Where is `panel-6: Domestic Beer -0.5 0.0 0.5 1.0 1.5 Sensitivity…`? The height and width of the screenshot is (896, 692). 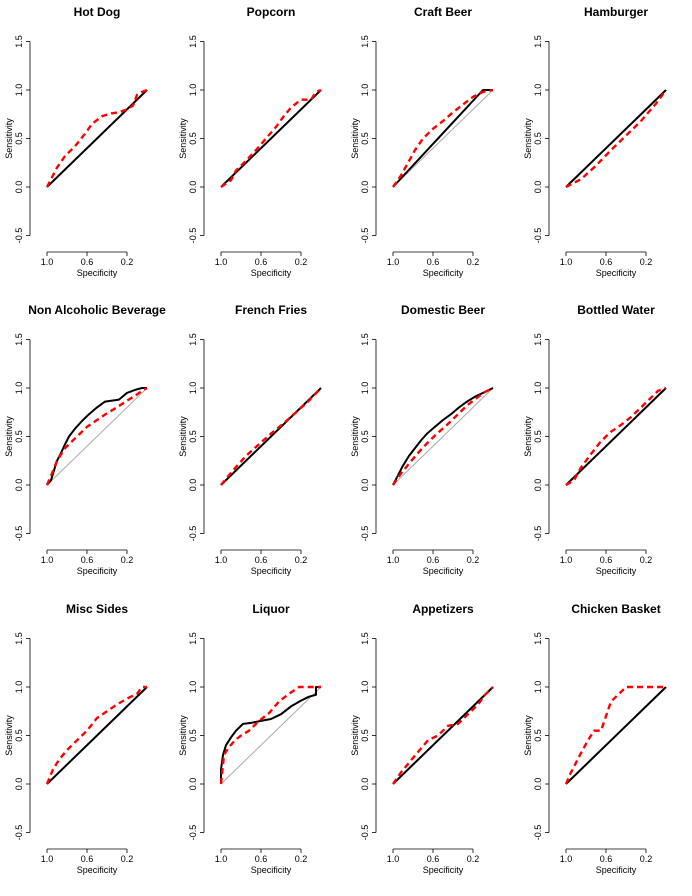 panel-6: Domestic Beer -0.5 0.0 0.5 1.0 1.5 Sensitivity… is located at coordinates (422, 439).